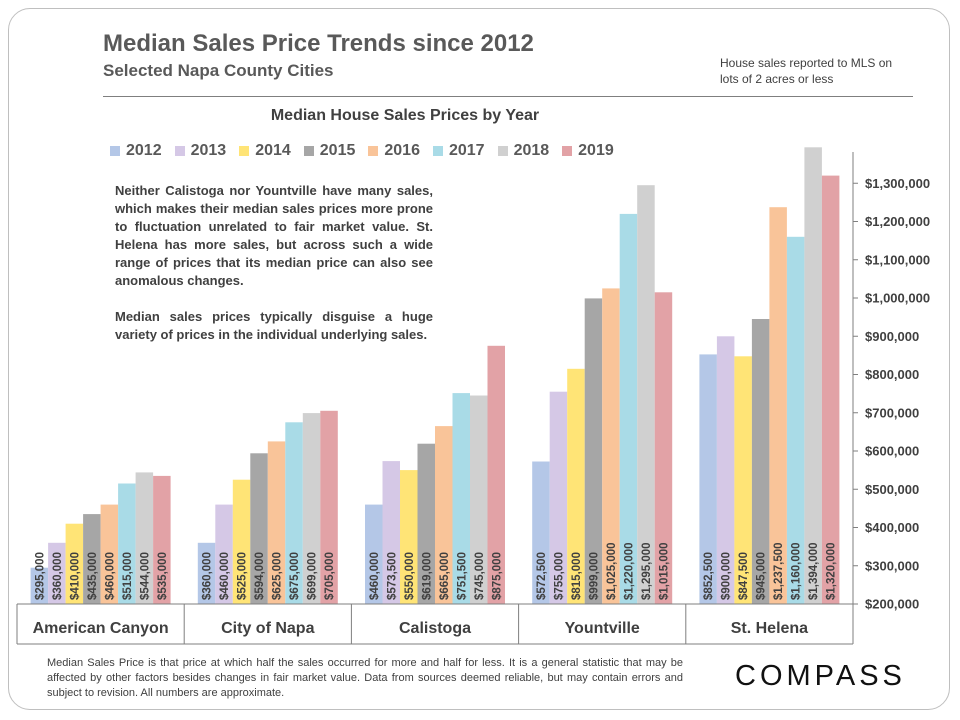  I want to click on y-tick-label: $600,000, so click(892, 451).